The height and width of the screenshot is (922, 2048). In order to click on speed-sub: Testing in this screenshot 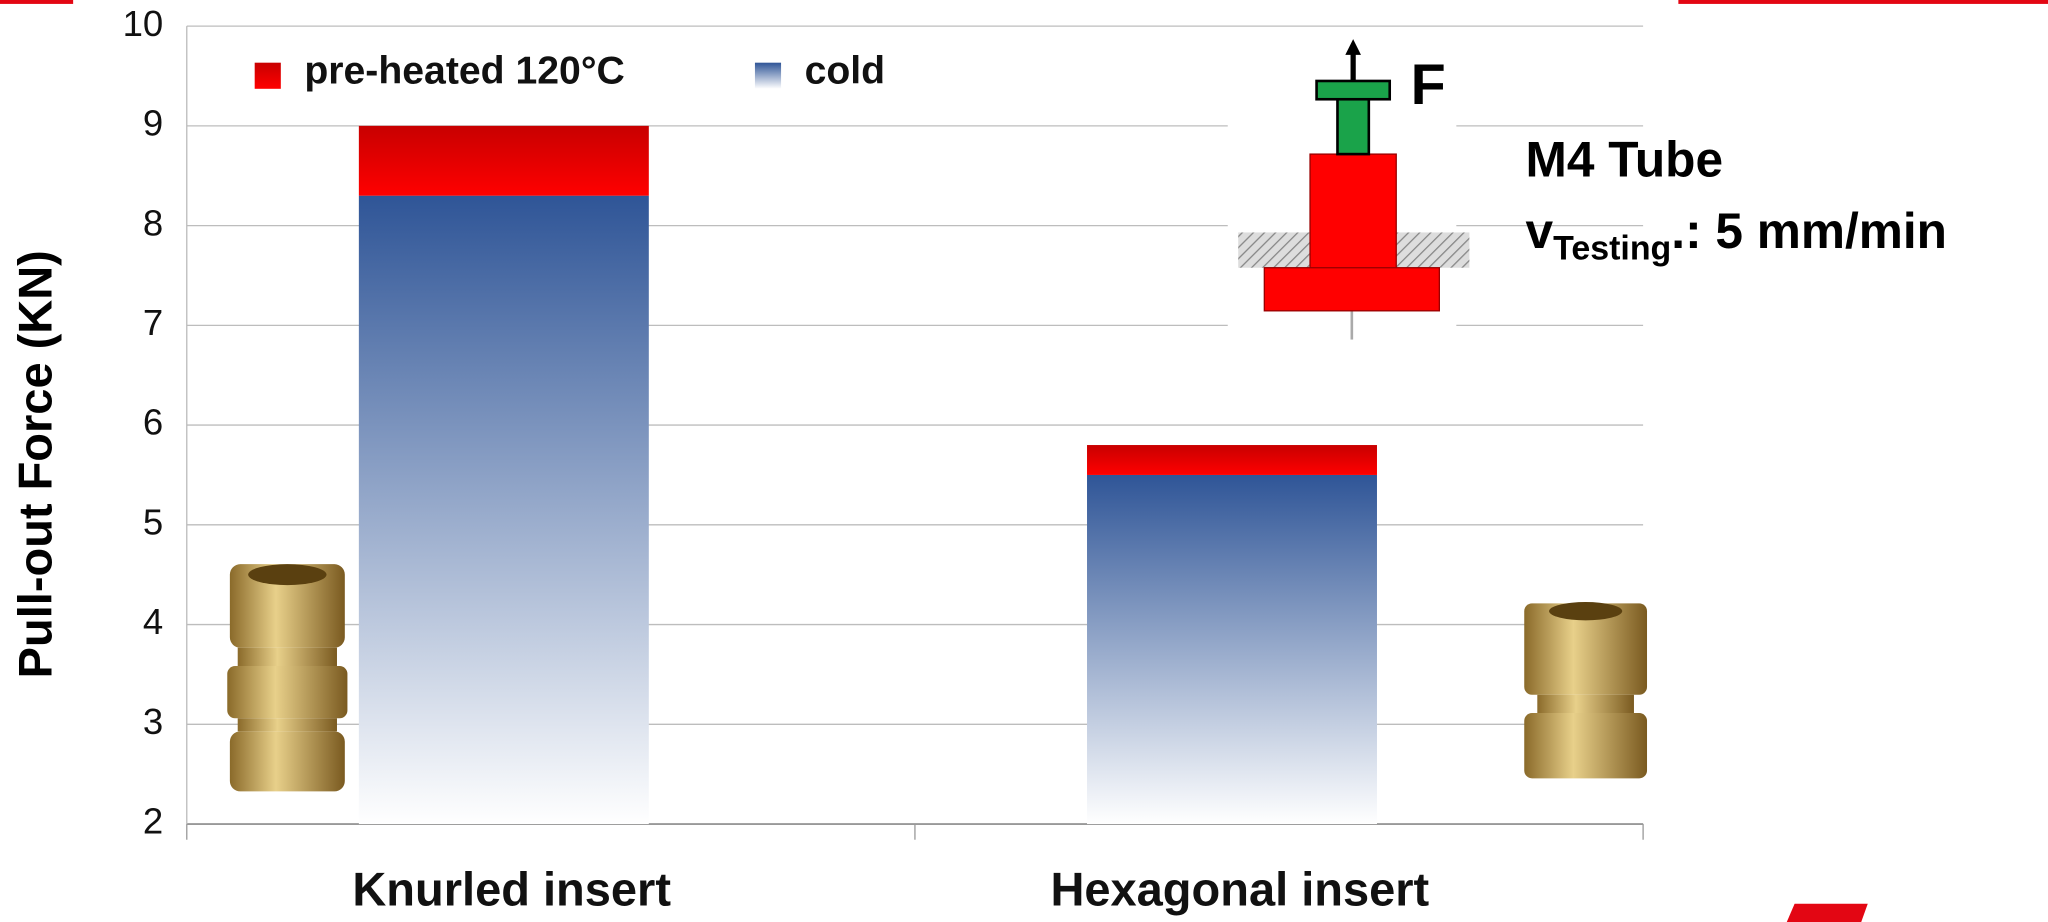, I will do `click(1612, 249)`.